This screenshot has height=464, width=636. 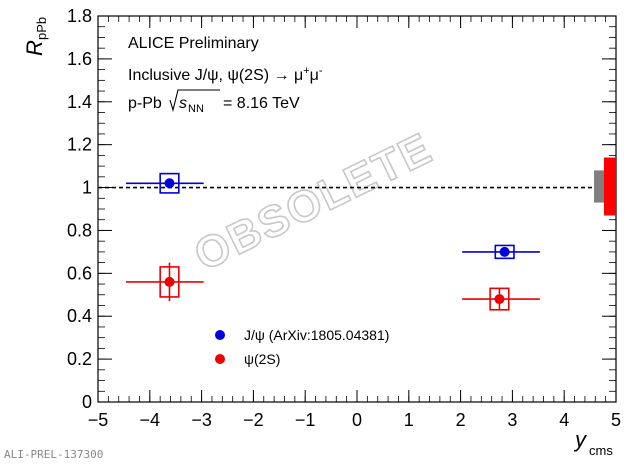 What do you see at coordinates (593, 442) in the screenshot?
I see `x-axis-title: y cms` at bounding box center [593, 442].